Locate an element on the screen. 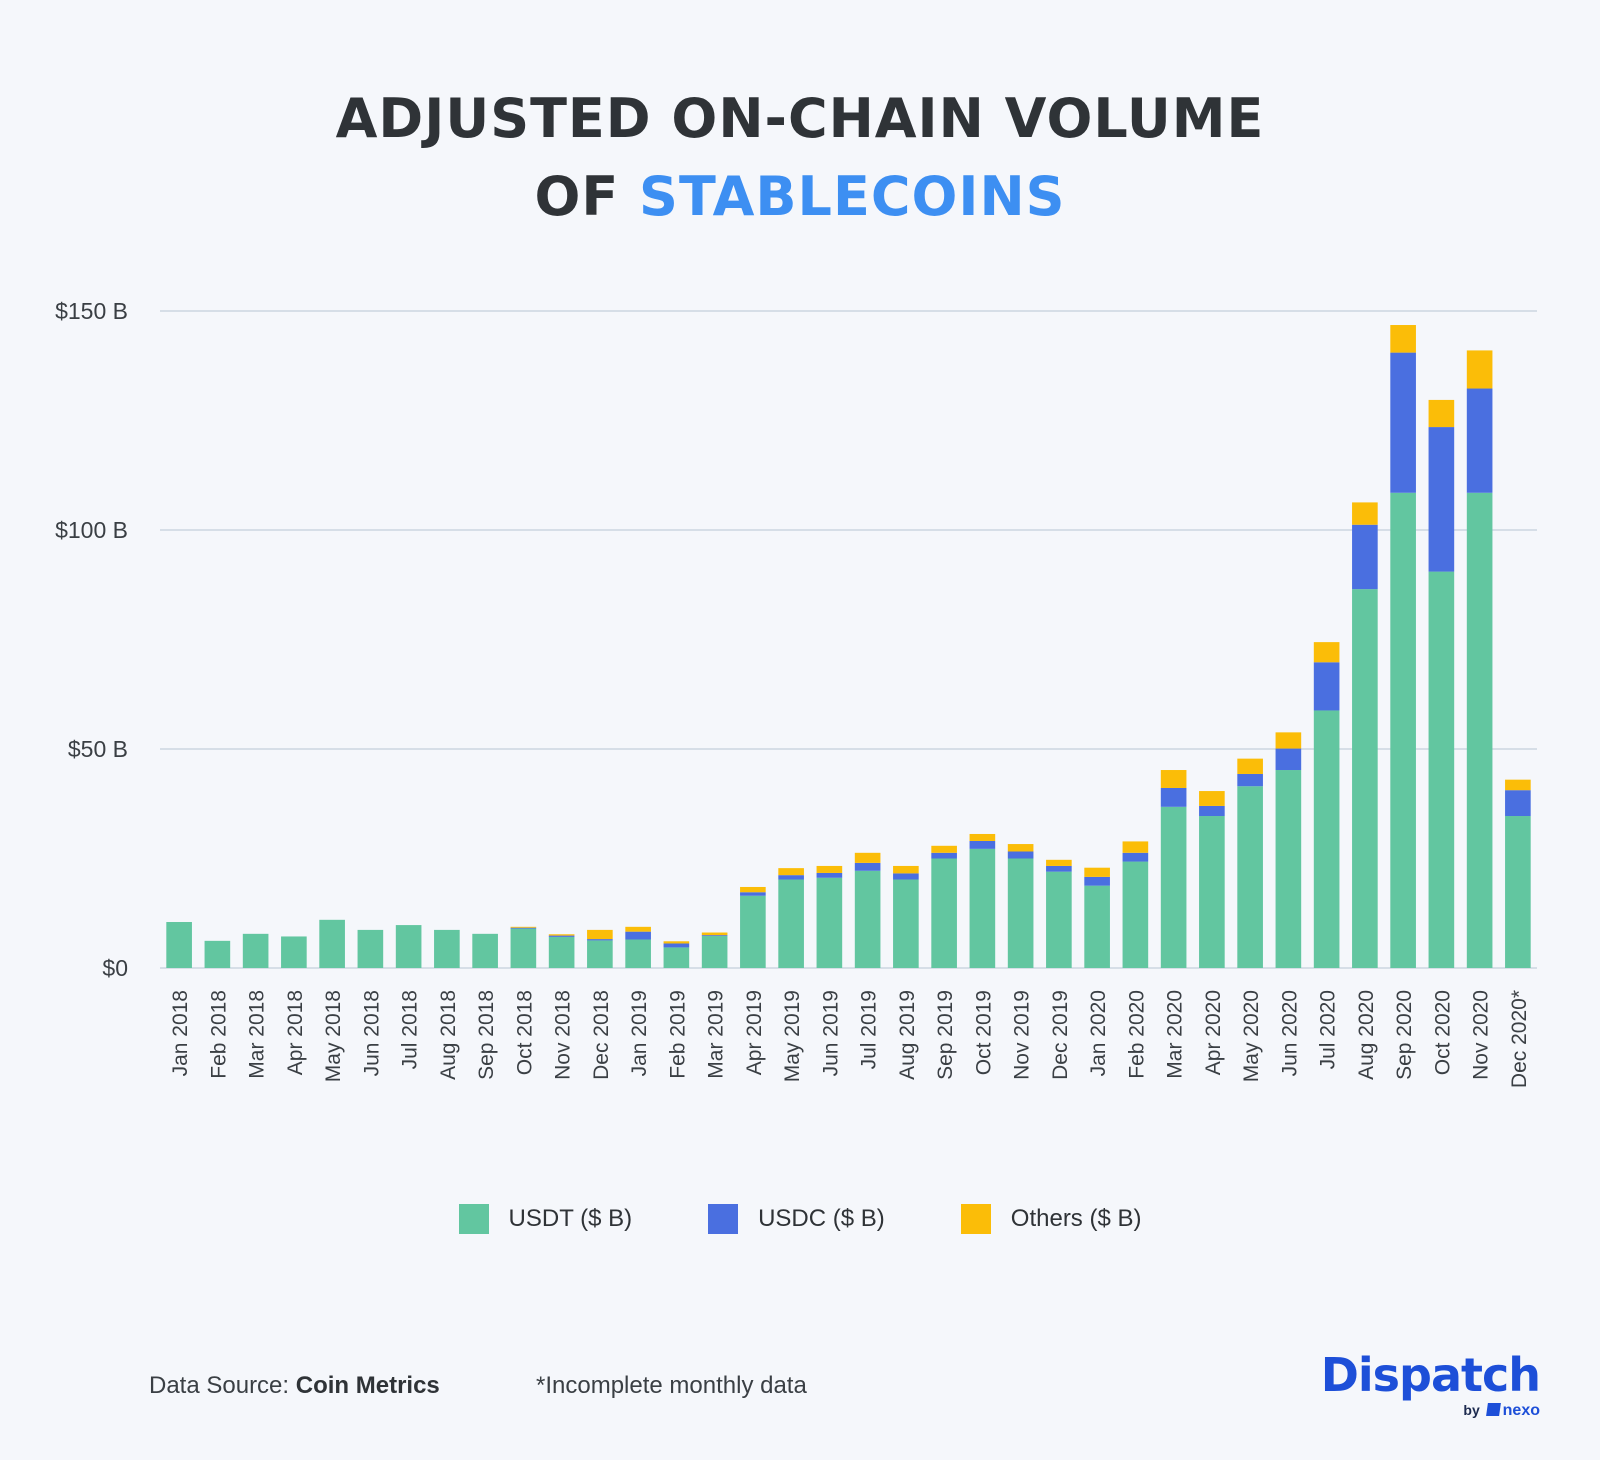 Image resolution: width=1600 pixels, height=1460 pixels. x-tick-label: Aug 2018 is located at coordinates (448, 1035).